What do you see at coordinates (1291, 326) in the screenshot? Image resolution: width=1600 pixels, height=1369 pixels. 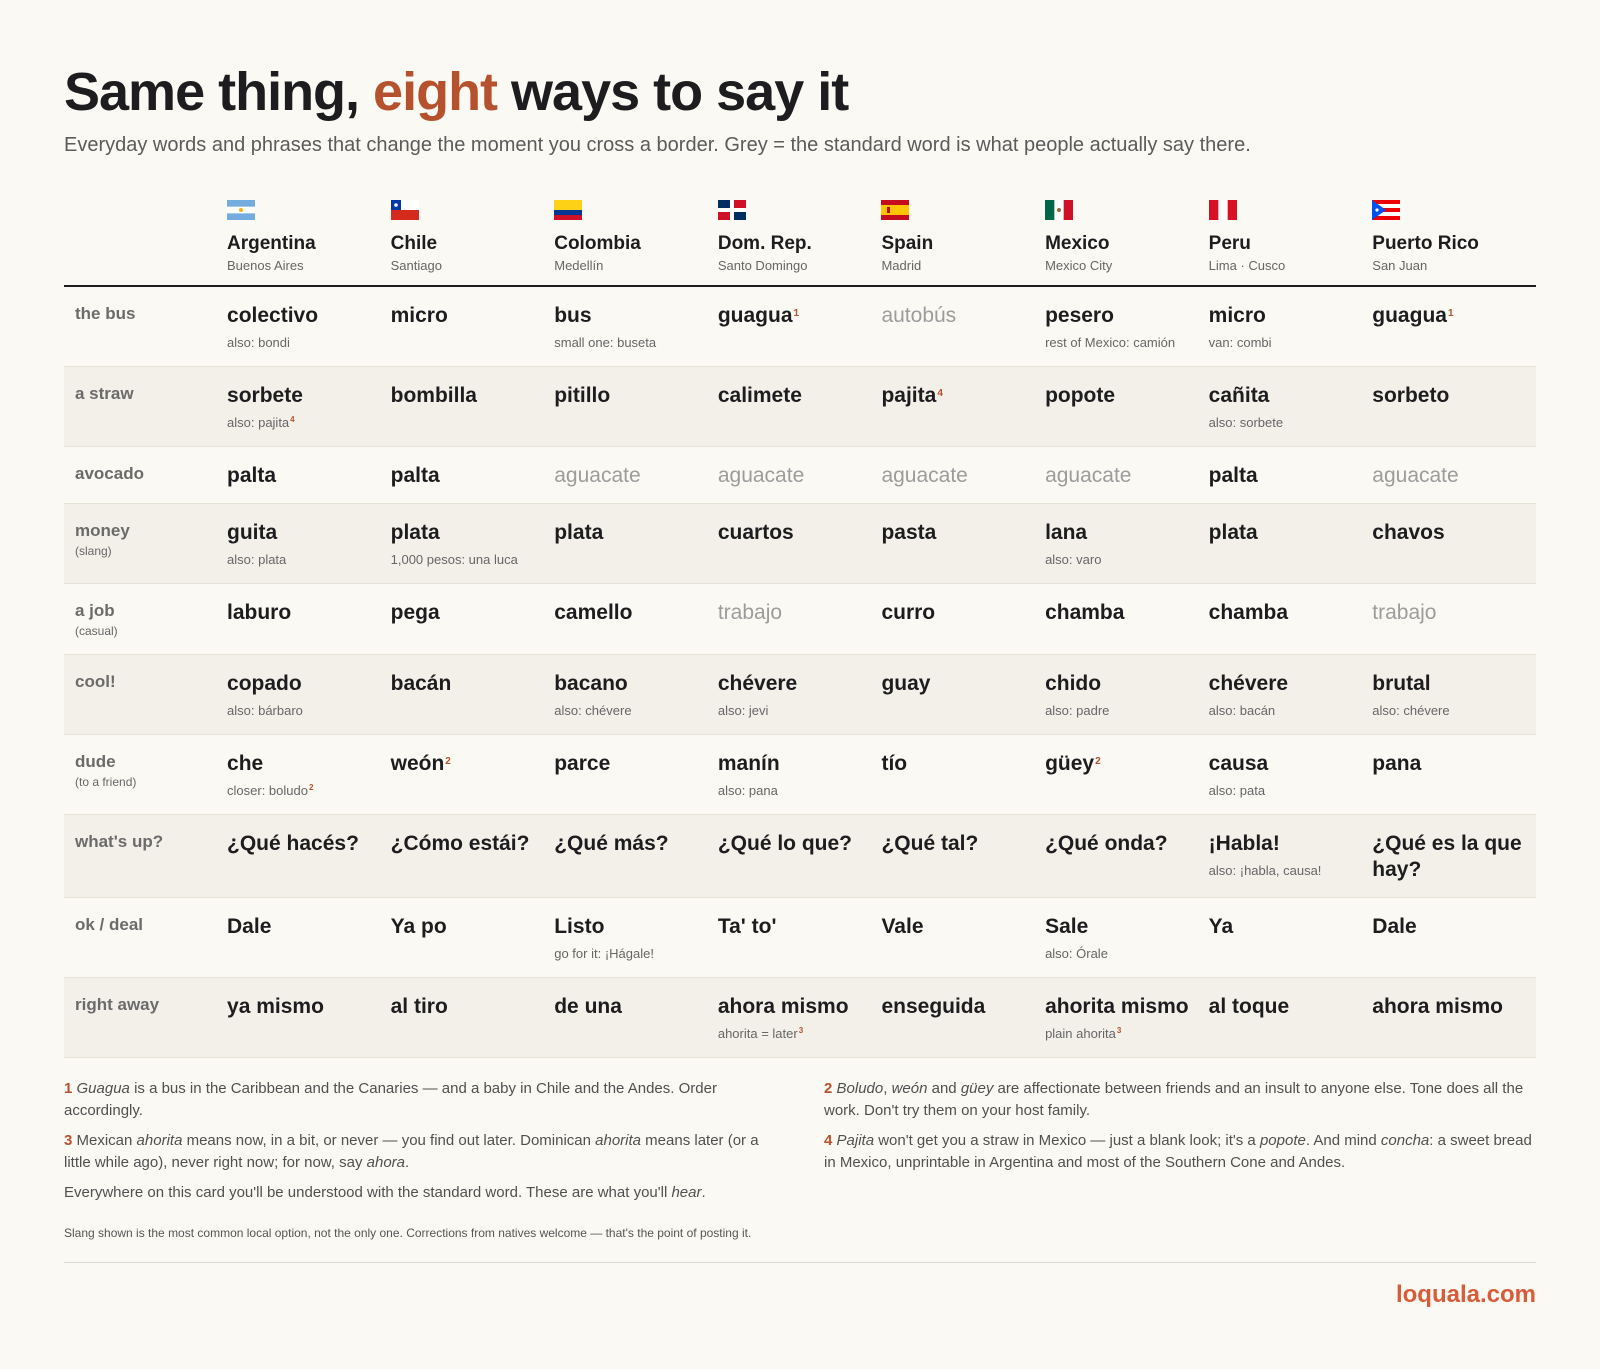 I see `term-cell: micro van: combi` at bounding box center [1291, 326].